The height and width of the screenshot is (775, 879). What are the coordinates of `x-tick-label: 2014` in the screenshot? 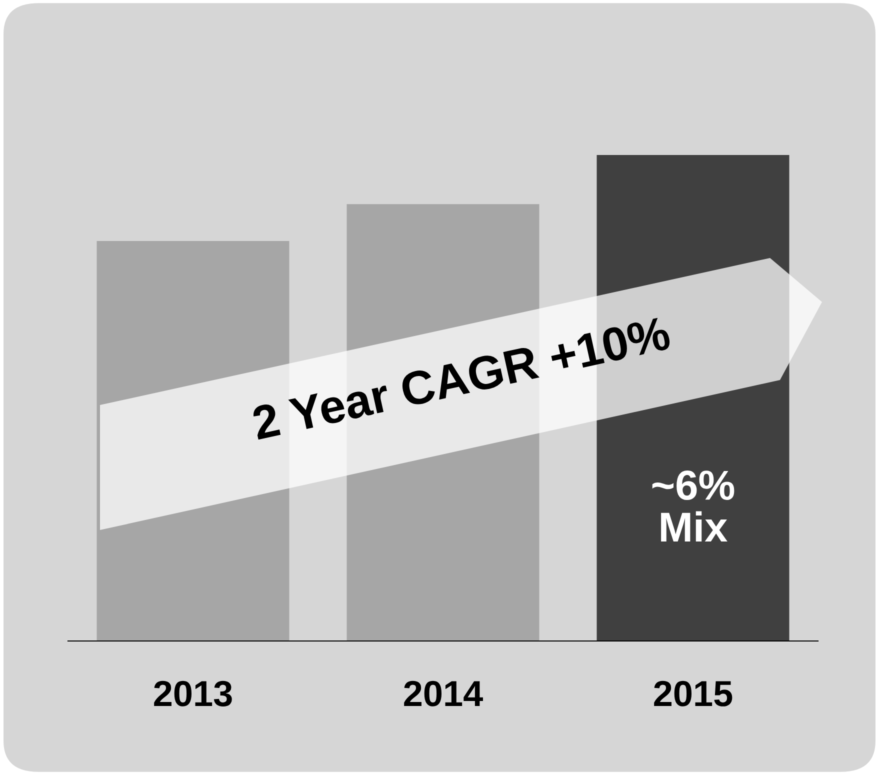 It's located at (443, 693).